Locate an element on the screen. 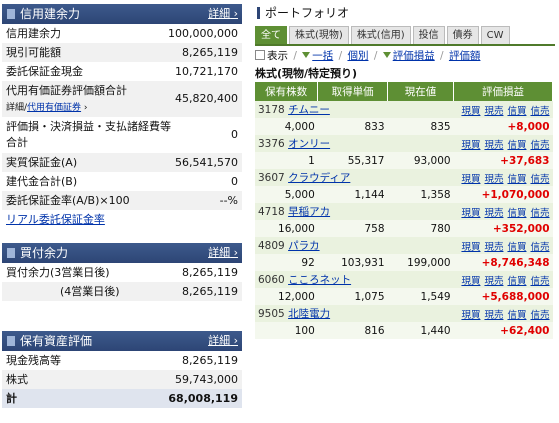 This screenshot has width=559, height=423. credit-detail-link: 詳細 is located at coordinates (223, 14).